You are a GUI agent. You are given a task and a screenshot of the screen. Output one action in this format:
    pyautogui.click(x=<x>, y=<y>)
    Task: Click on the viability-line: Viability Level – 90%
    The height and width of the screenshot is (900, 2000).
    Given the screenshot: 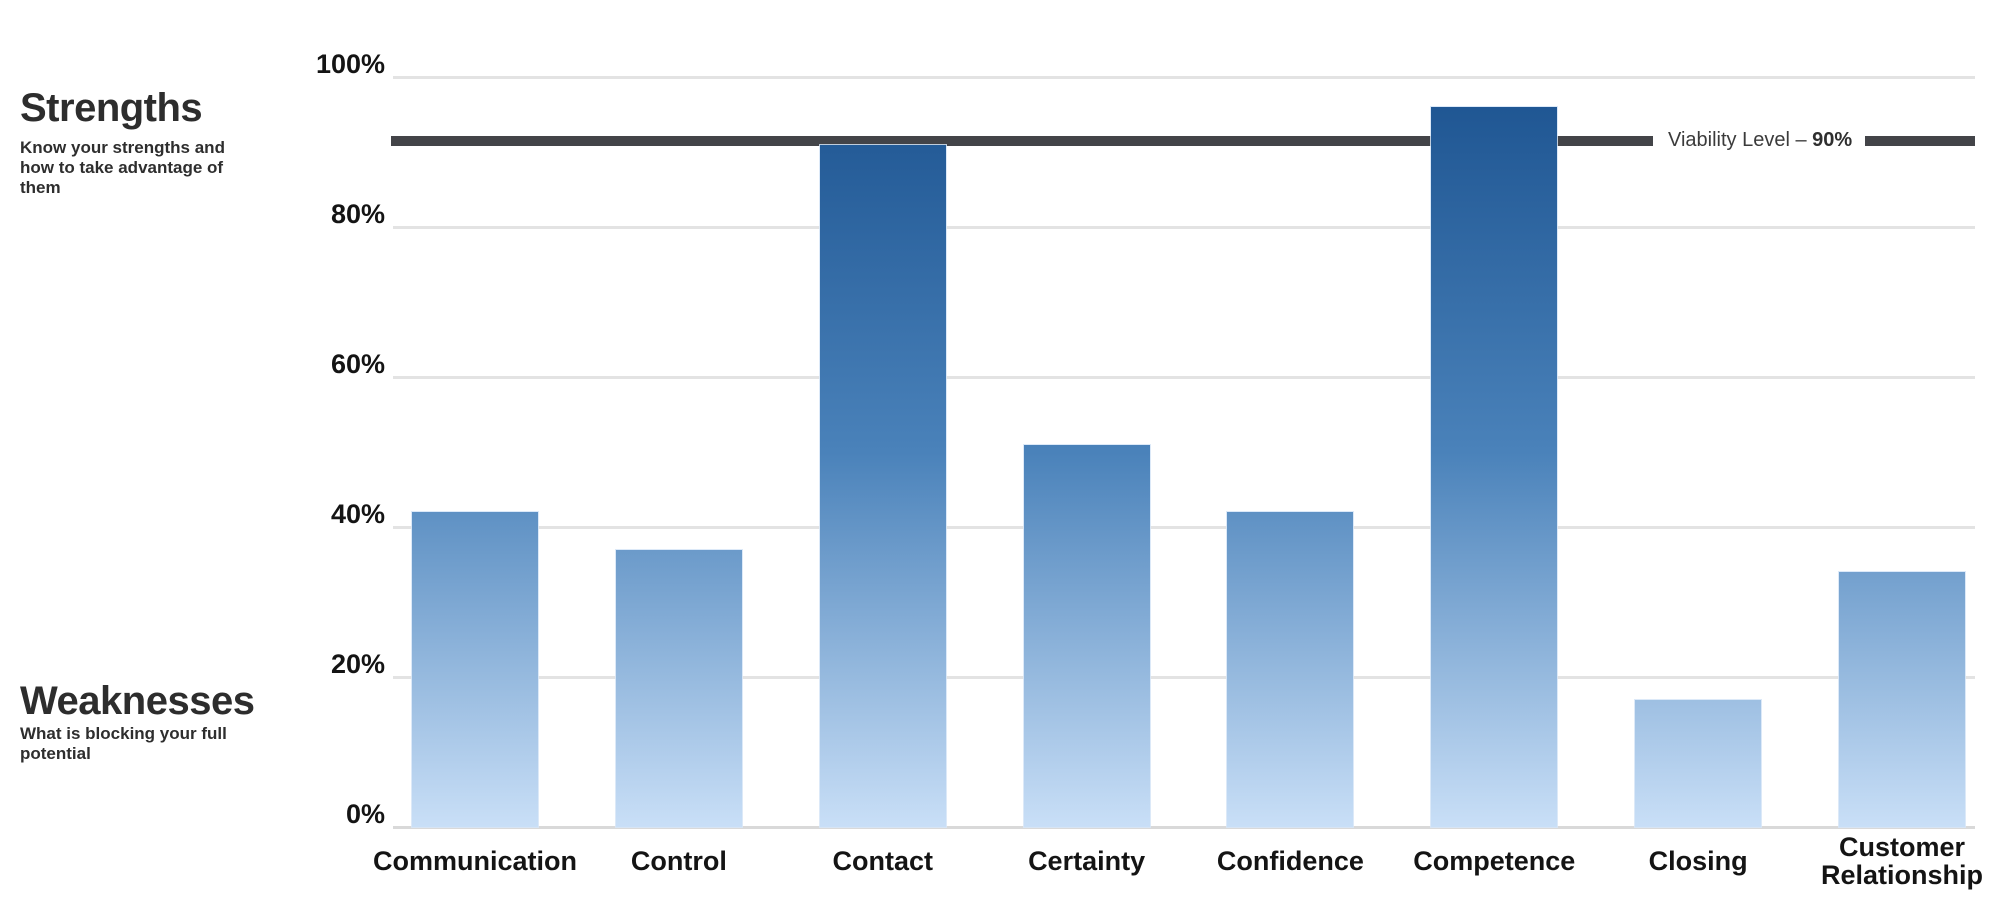 What is the action you would take?
    pyautogui.click(x=1183, y=140)
    